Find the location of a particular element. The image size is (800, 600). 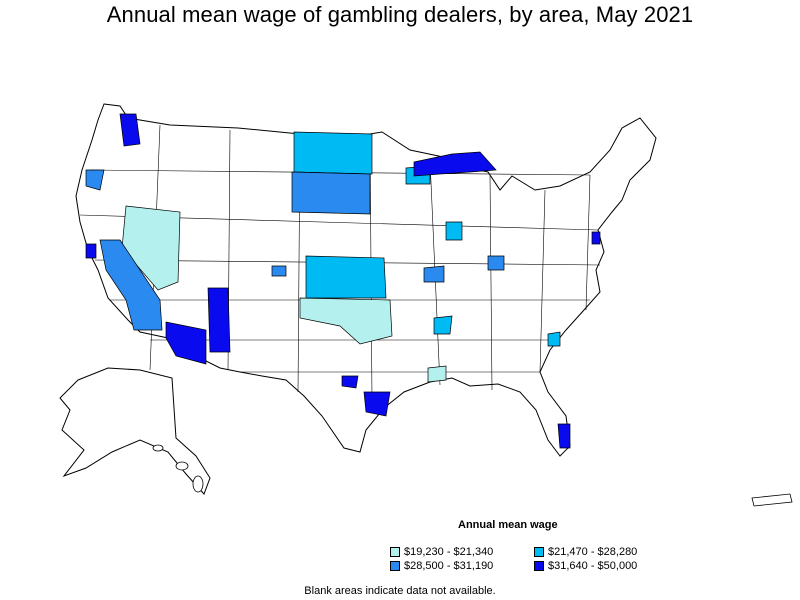

legend-label-2: $21,470 - $28,280 is located at coordinates (593, 552).